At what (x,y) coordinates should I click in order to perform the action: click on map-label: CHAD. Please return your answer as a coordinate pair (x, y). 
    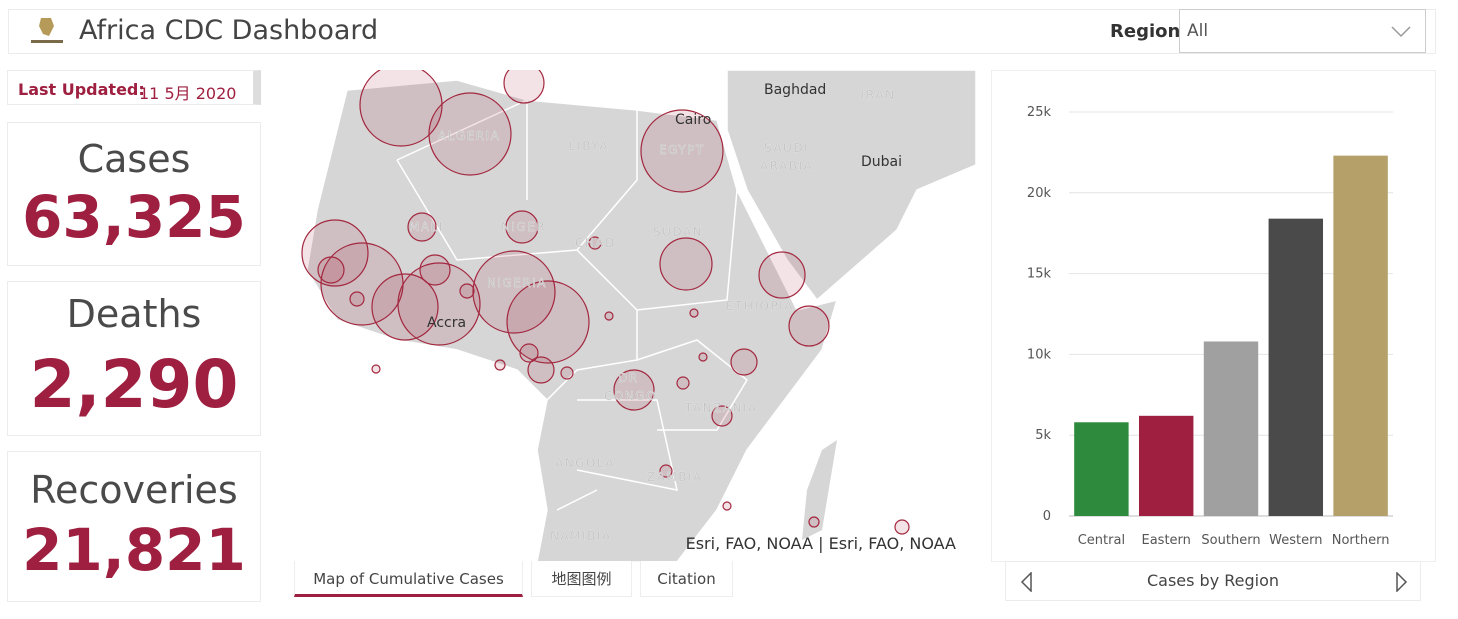
    Looking at the image, I should click on (595, 243).